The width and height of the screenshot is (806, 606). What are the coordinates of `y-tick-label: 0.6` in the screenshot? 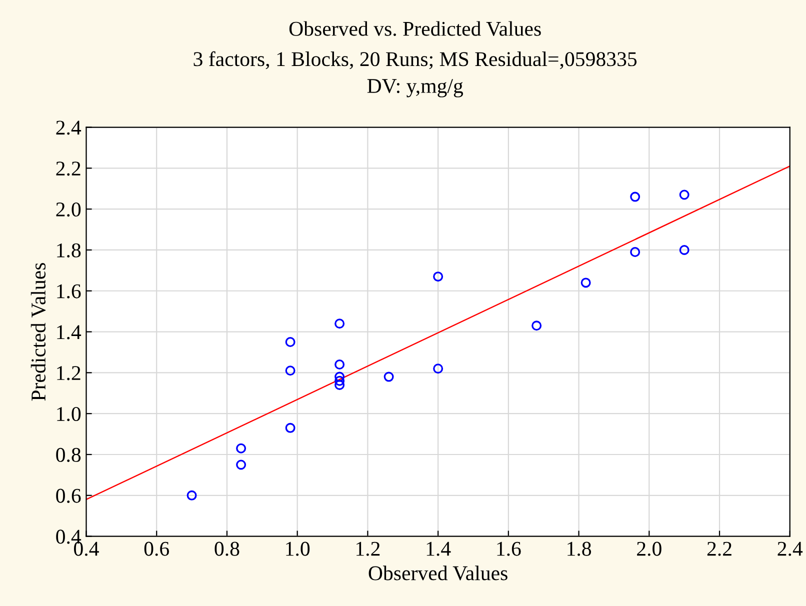 It's located at (68, 495).